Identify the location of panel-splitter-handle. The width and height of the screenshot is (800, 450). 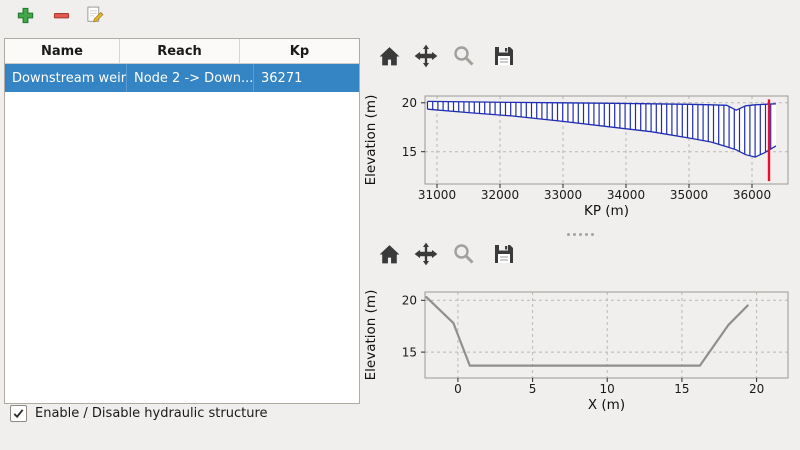
(580, 234).